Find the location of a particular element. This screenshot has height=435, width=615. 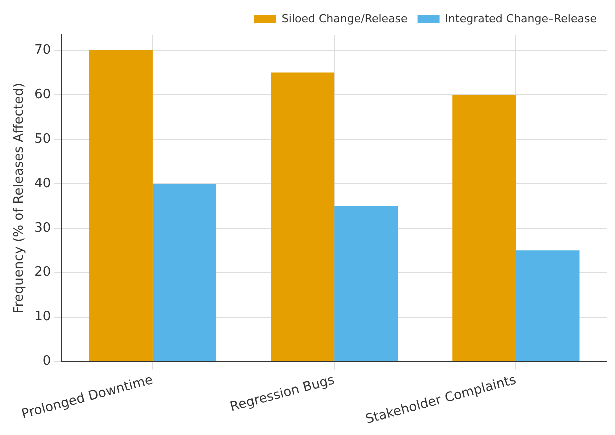

y-tick-label: 10 is located at coordinates (43, 317).